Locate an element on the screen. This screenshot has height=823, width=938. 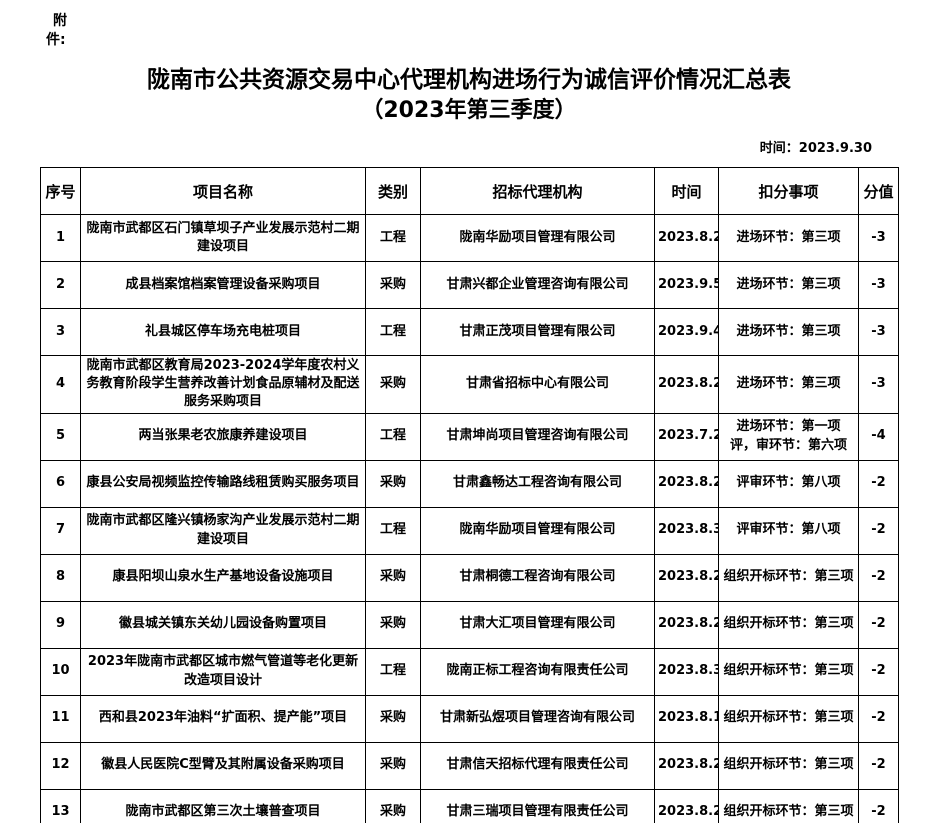
cell-index: 13 is located at coordinates (60, 805).